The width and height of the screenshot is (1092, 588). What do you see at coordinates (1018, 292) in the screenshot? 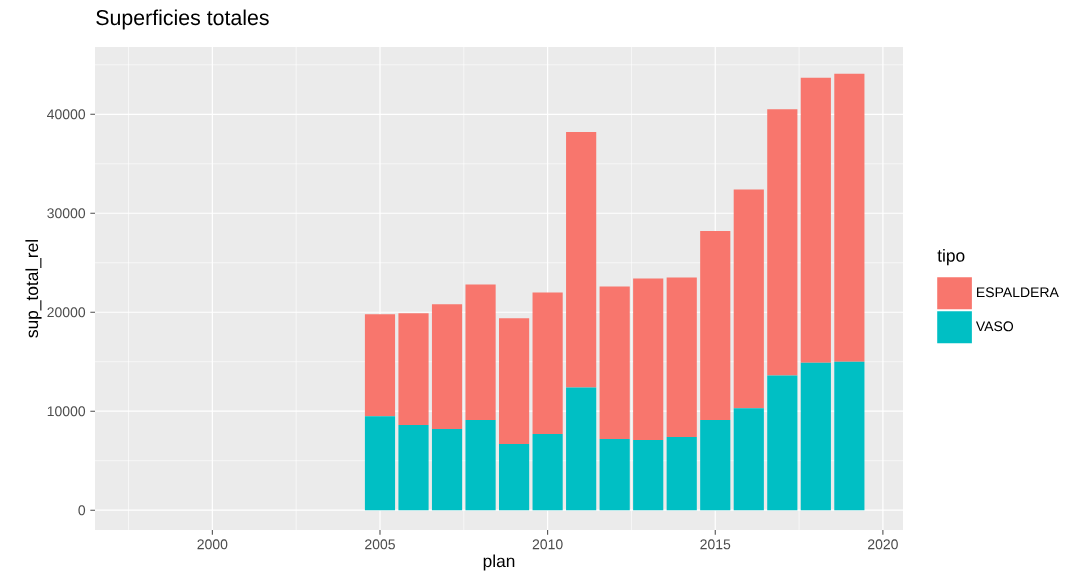
I see `legend-label: ESPALDERA` at bounding box center [1018, 292].